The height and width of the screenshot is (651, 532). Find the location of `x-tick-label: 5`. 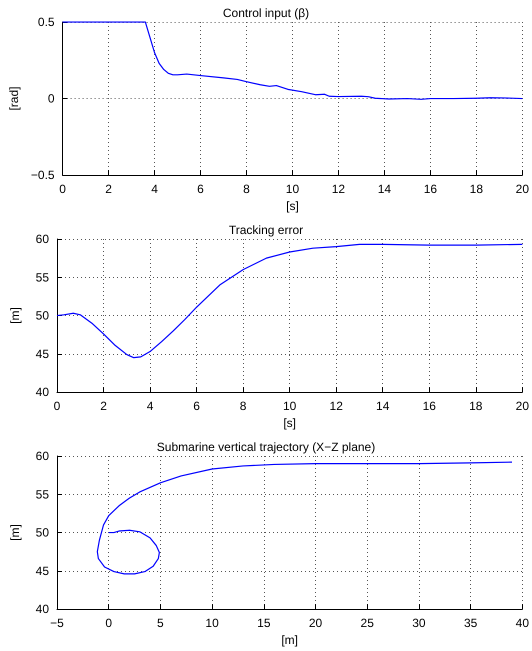

x-tick-label: 5 is located at coordinates (160, 623).